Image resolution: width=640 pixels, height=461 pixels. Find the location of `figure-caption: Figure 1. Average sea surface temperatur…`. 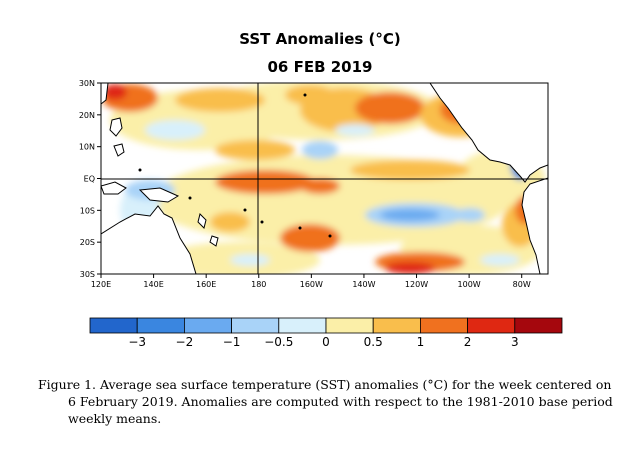

figure-caption: Figure 1. Average sea surface temperatur… is located at coordinates (328, 401).